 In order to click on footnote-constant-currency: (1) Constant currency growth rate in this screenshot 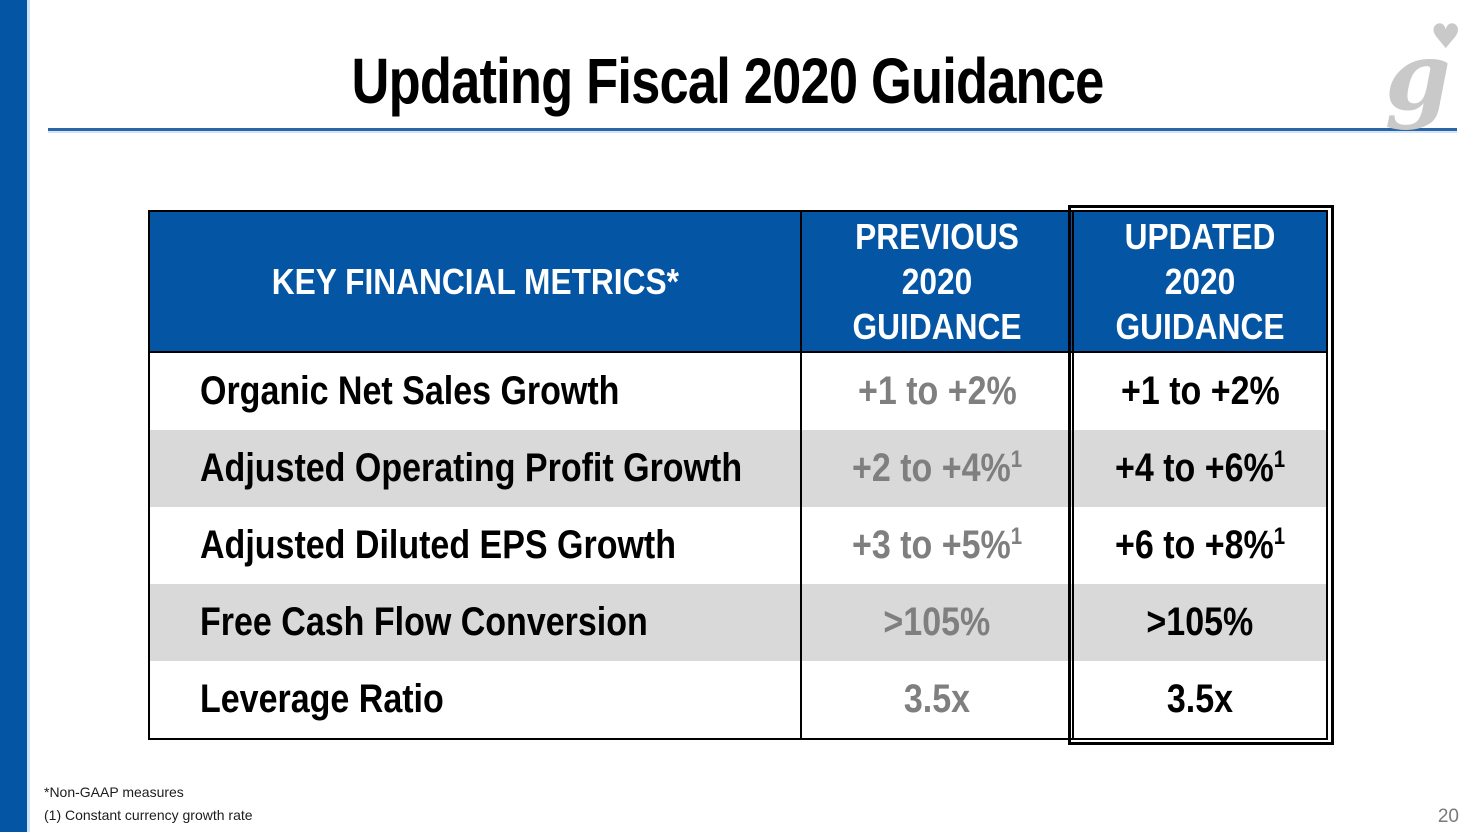, I will do `click(148, 815)`.